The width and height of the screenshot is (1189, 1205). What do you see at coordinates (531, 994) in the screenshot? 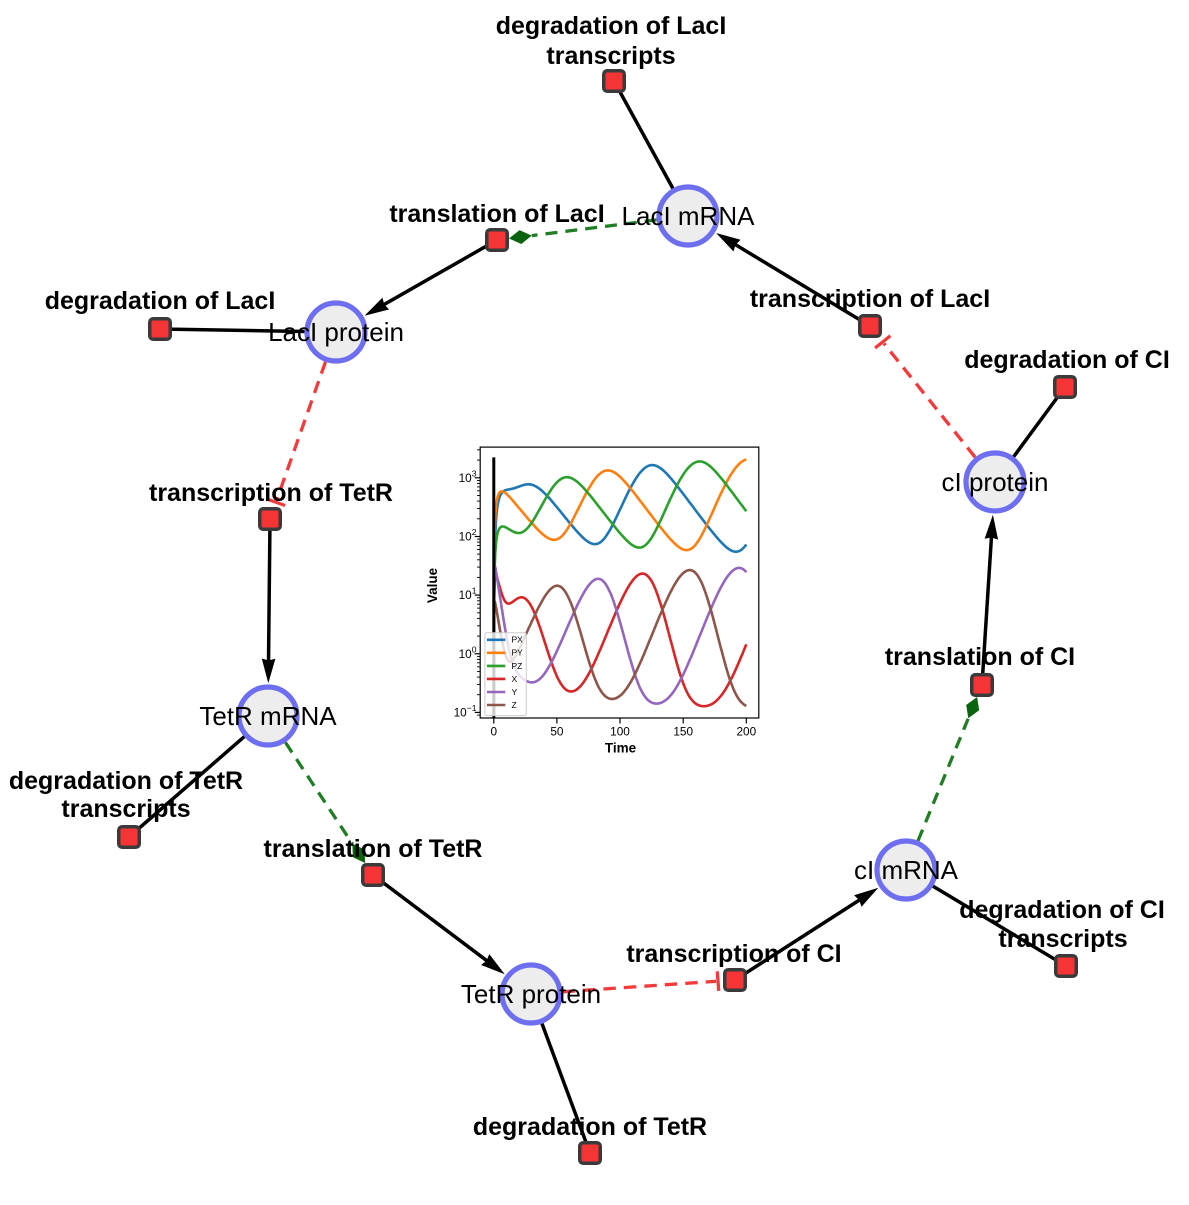
I see `svg-text: TetR protein` at bounding box center [531, 994].